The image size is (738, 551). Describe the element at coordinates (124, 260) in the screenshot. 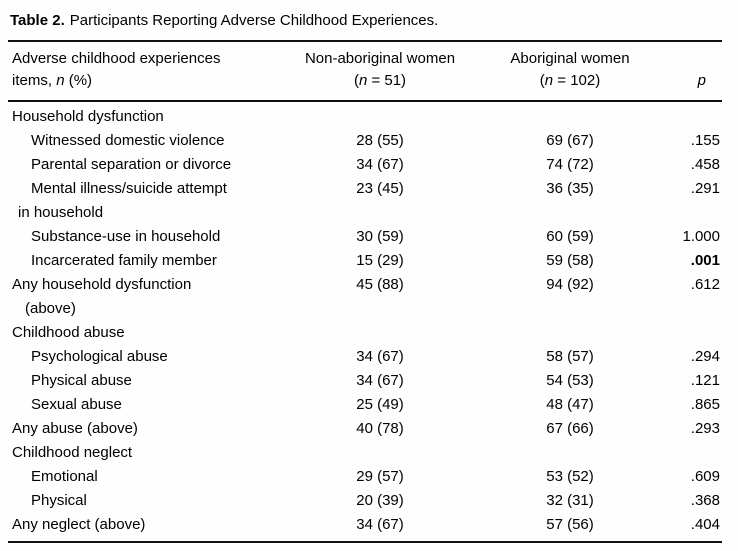

I see `row-label: Incarcerated family member` at that location.